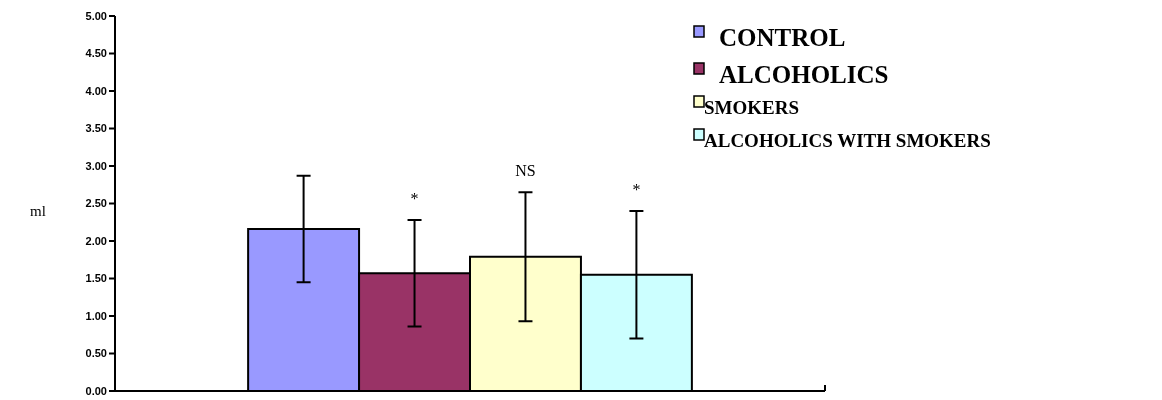 The width and height of the screenshot is (1162, 400). Describe the element at coordinates (782, 37) in the screenshot. I see `legend-label: CONTROL` at that location.